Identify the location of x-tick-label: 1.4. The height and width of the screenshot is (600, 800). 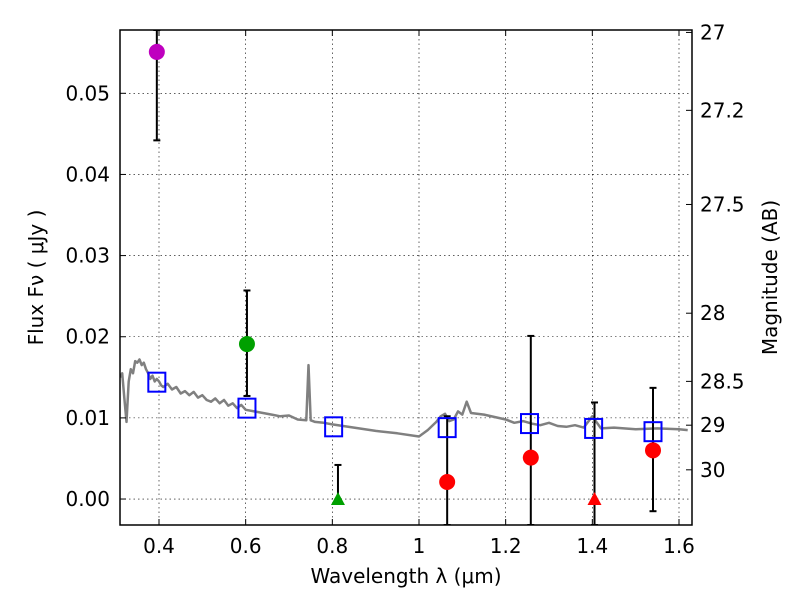
(592, 546).